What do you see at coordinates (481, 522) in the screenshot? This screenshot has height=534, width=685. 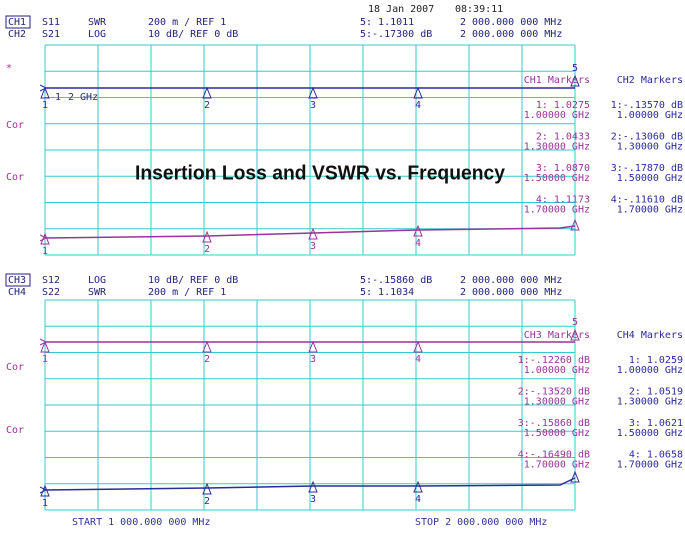 I see `stop-freq: STOP 2 000.000 000 MHz` at bounding box center [481, 522].